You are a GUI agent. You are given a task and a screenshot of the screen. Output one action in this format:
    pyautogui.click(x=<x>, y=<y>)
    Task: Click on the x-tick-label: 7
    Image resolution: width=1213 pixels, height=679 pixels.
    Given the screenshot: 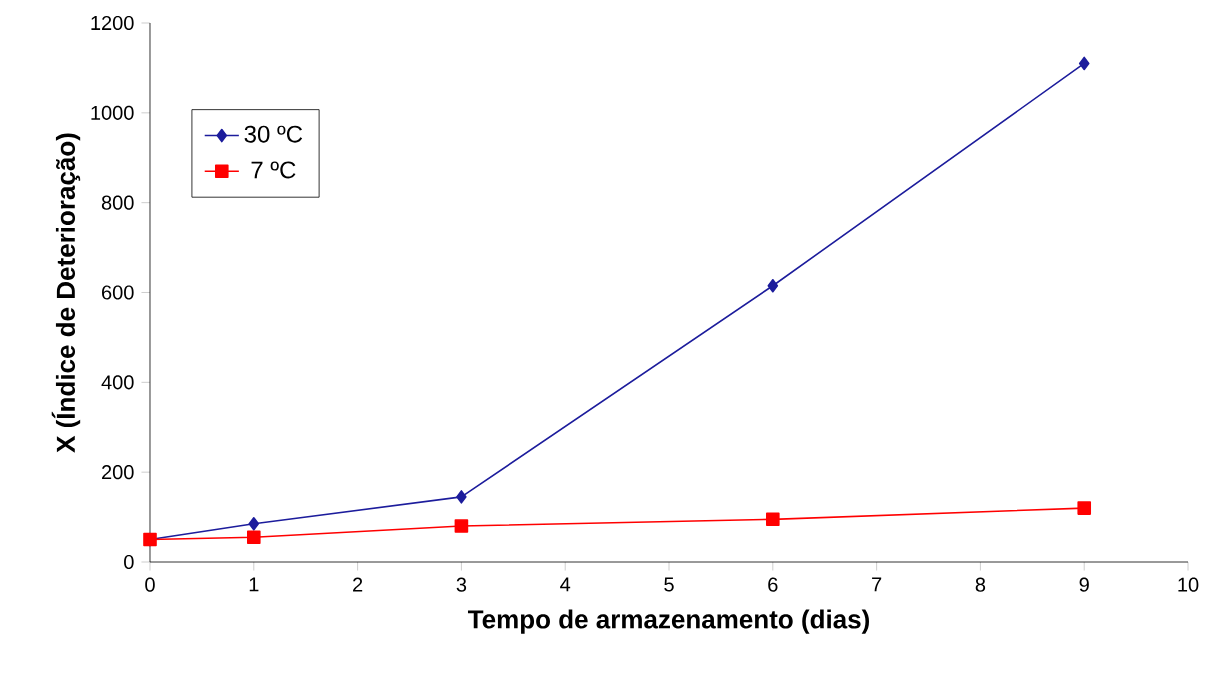 What is the action you would take?
    pyautogui.click(x=877, y=584)
    